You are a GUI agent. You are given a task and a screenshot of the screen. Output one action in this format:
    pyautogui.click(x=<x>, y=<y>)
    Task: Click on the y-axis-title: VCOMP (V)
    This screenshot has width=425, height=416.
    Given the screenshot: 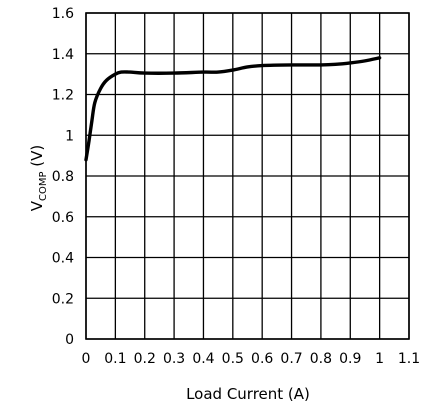 What is the action you would take?
    pyautogui.click(x=38, y=178)
    